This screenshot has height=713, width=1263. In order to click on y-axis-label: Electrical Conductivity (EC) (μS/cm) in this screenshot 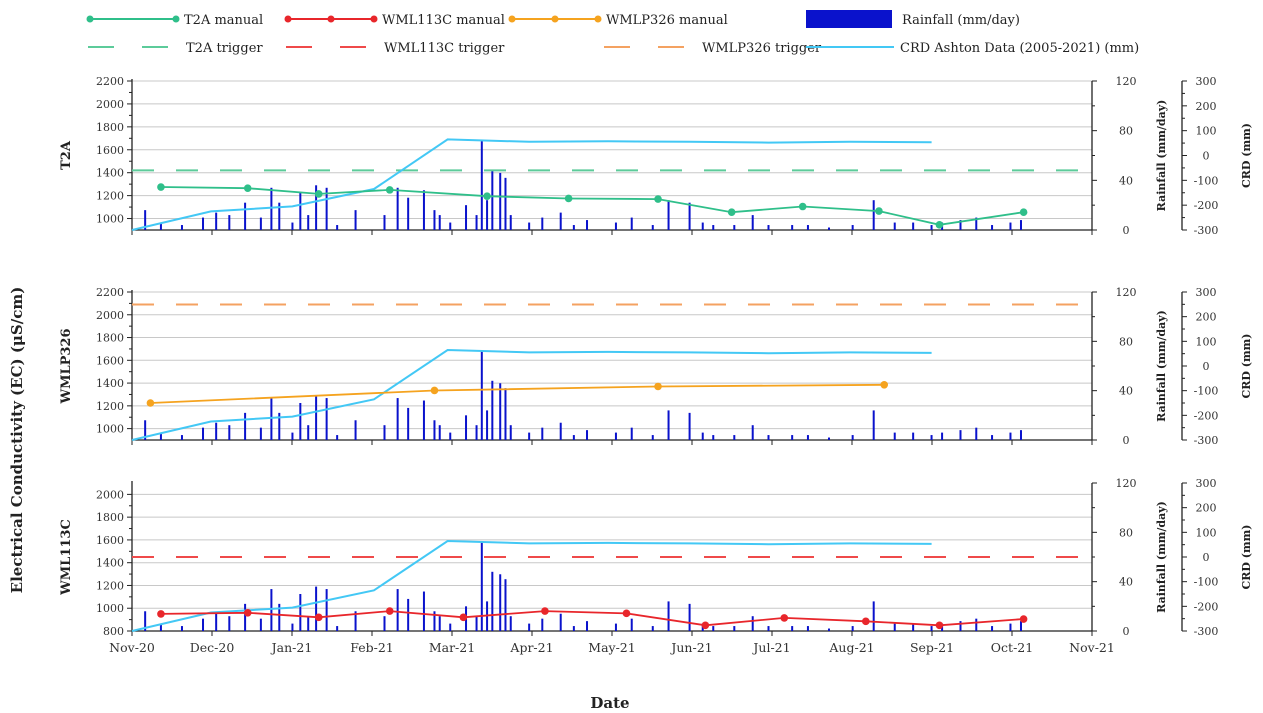, I will do `click(17, 440)`.